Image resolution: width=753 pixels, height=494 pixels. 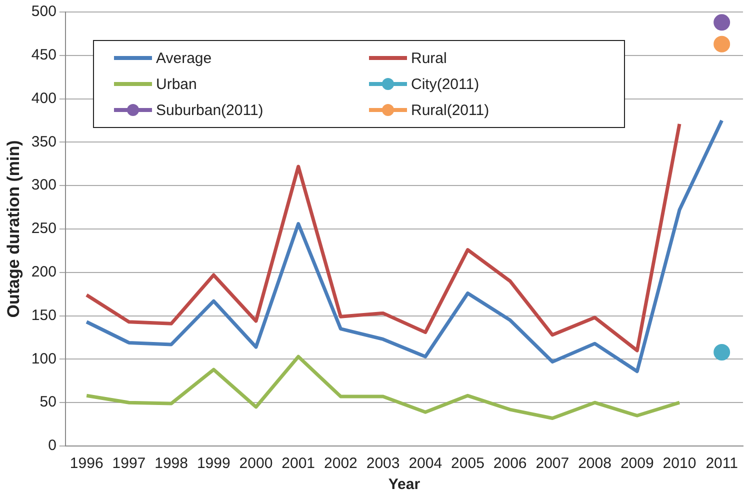 What do you see at coordinates (52, 445) in the screenshot?
I see `y-tick-label: 0` at bounding box center [52, 445].